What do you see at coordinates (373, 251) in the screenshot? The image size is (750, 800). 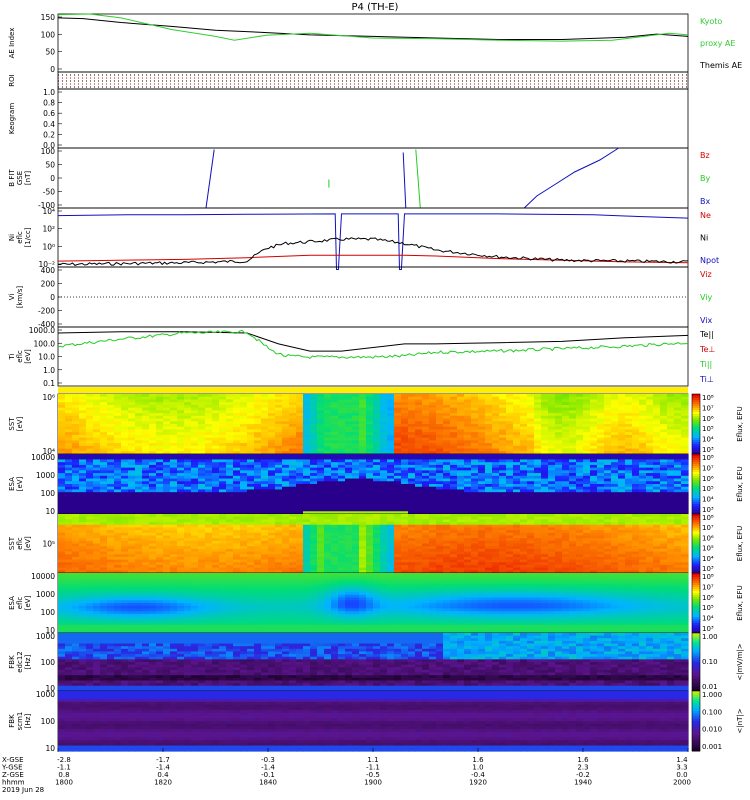 I see `ni-series-ni` at bounding box center [373, 251].